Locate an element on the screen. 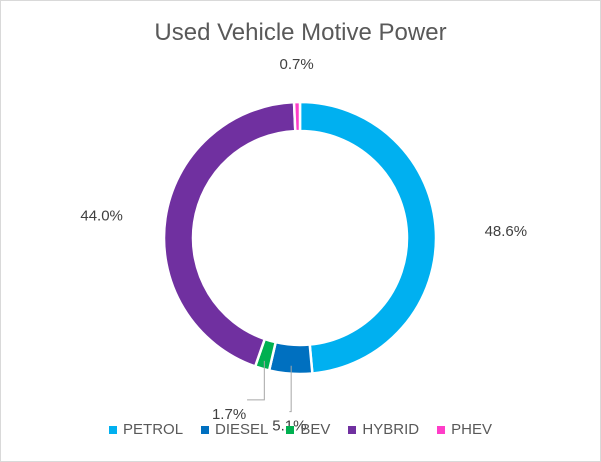 The image size is (601, 462). legend-label-bev: BEV is located at coordinates (315, 429).